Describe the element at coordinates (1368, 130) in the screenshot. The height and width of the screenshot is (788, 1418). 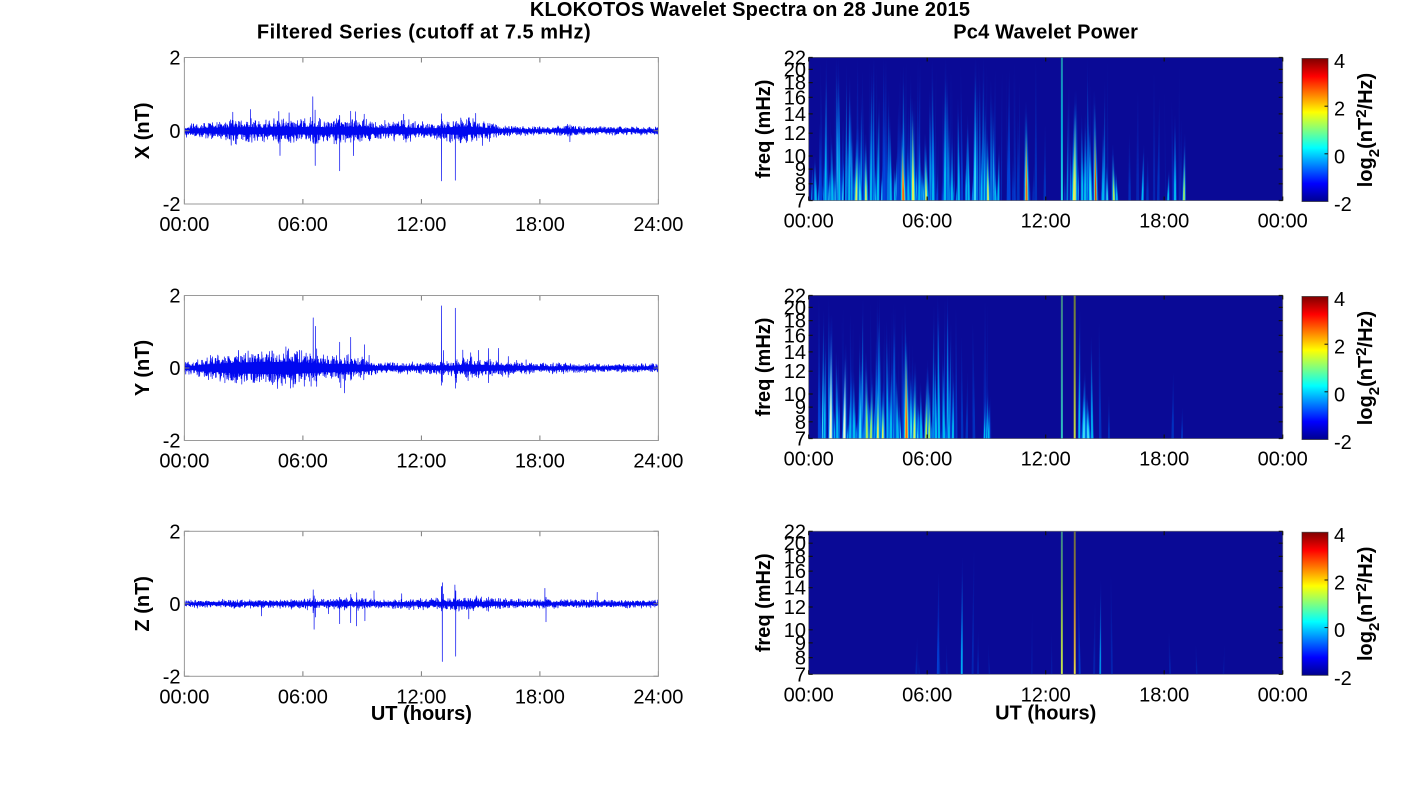
I see `svg-text: log2(nT2/Hz)` at that location.